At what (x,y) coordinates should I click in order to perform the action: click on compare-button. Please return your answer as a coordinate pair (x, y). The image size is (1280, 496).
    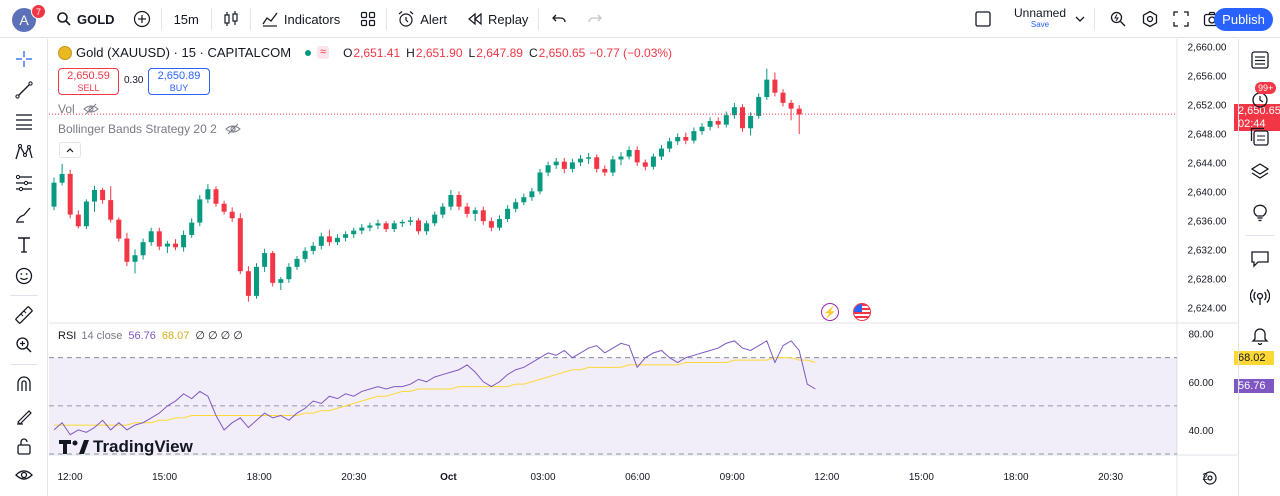
    Looking at the image, I should click on (142, 19).